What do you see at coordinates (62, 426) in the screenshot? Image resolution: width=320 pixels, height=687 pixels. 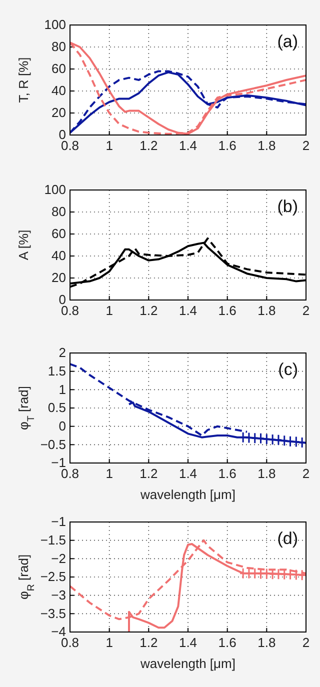 I see `y-tick-label: 0` at bounding box center [62, 426].